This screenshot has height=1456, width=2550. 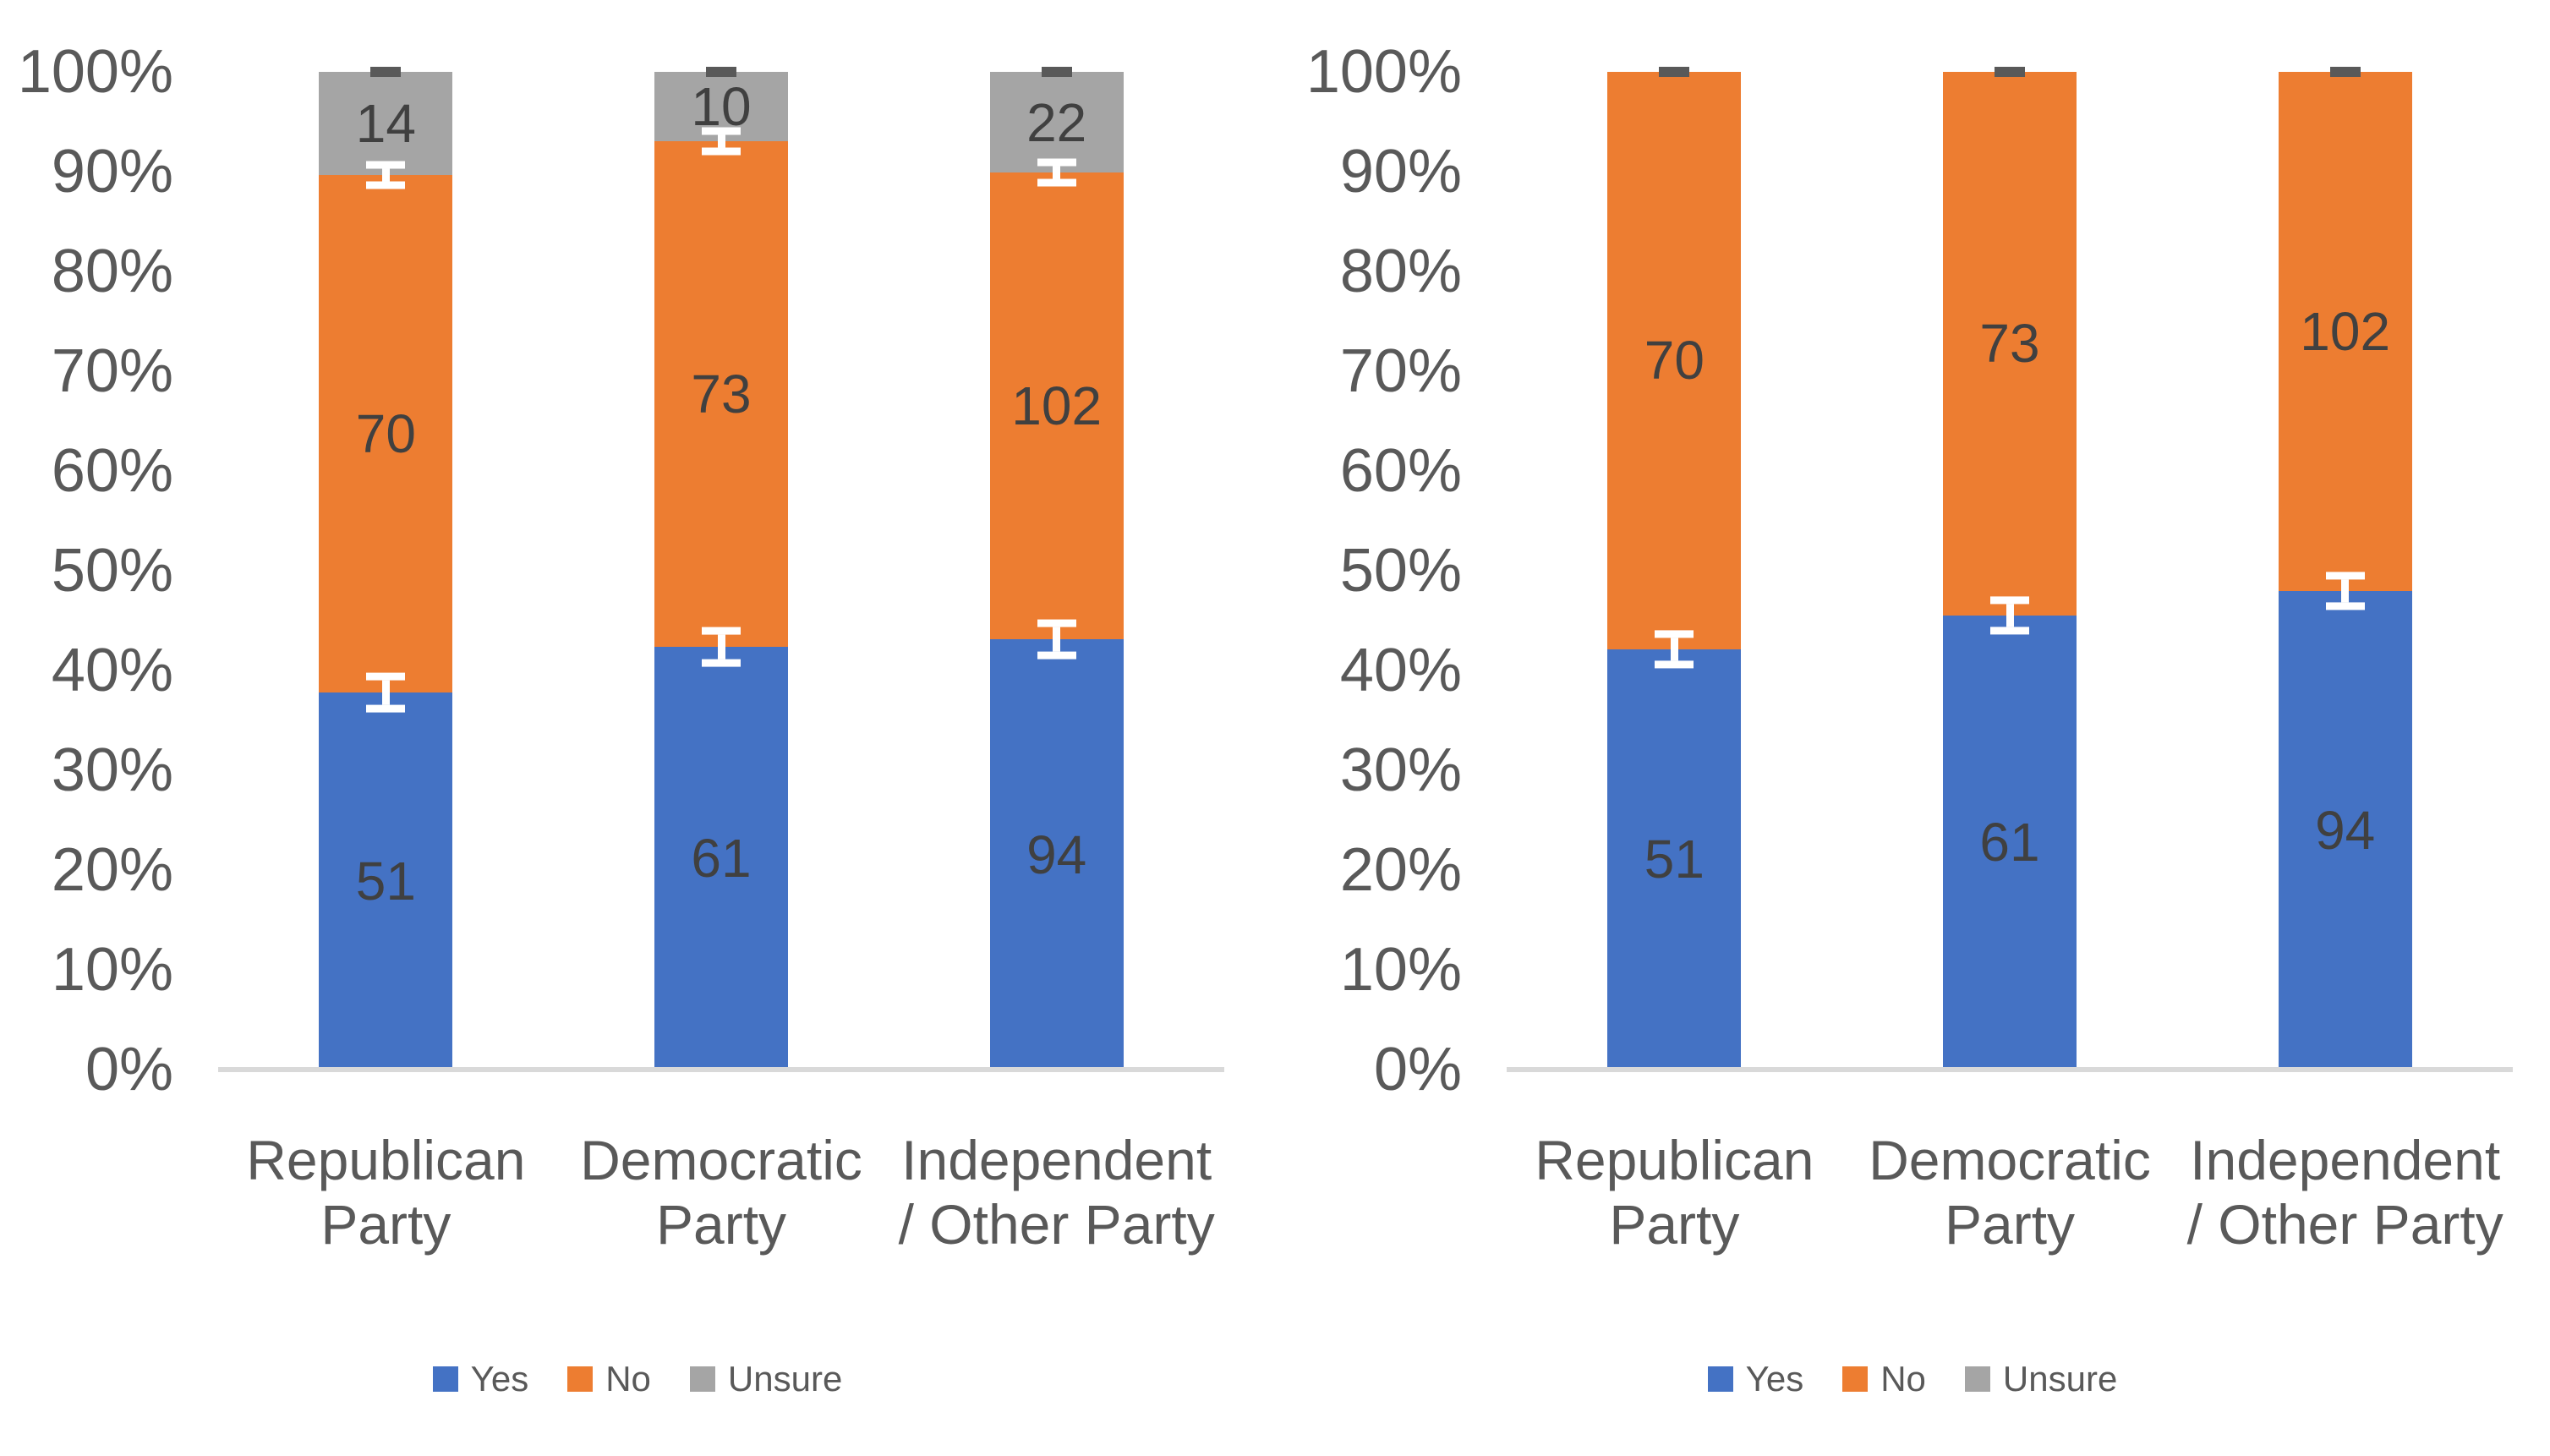 I want to click on y-tick-label: 90%, so click(x=1400, y=171).